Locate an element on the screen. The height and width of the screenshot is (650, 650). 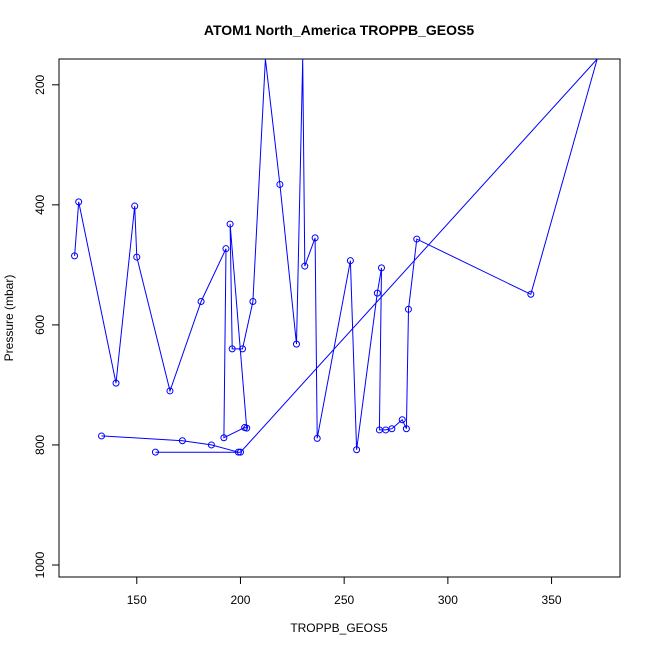
x-tick-label: 300 is located at coordinates (448, 600).